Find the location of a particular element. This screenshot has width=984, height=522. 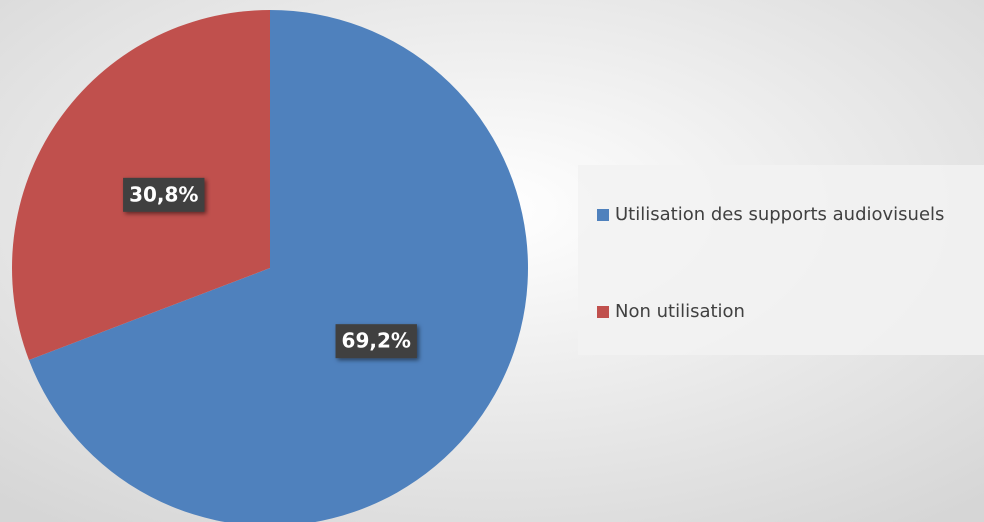

data-label: 30,8% is located at coordinates (164, 194).